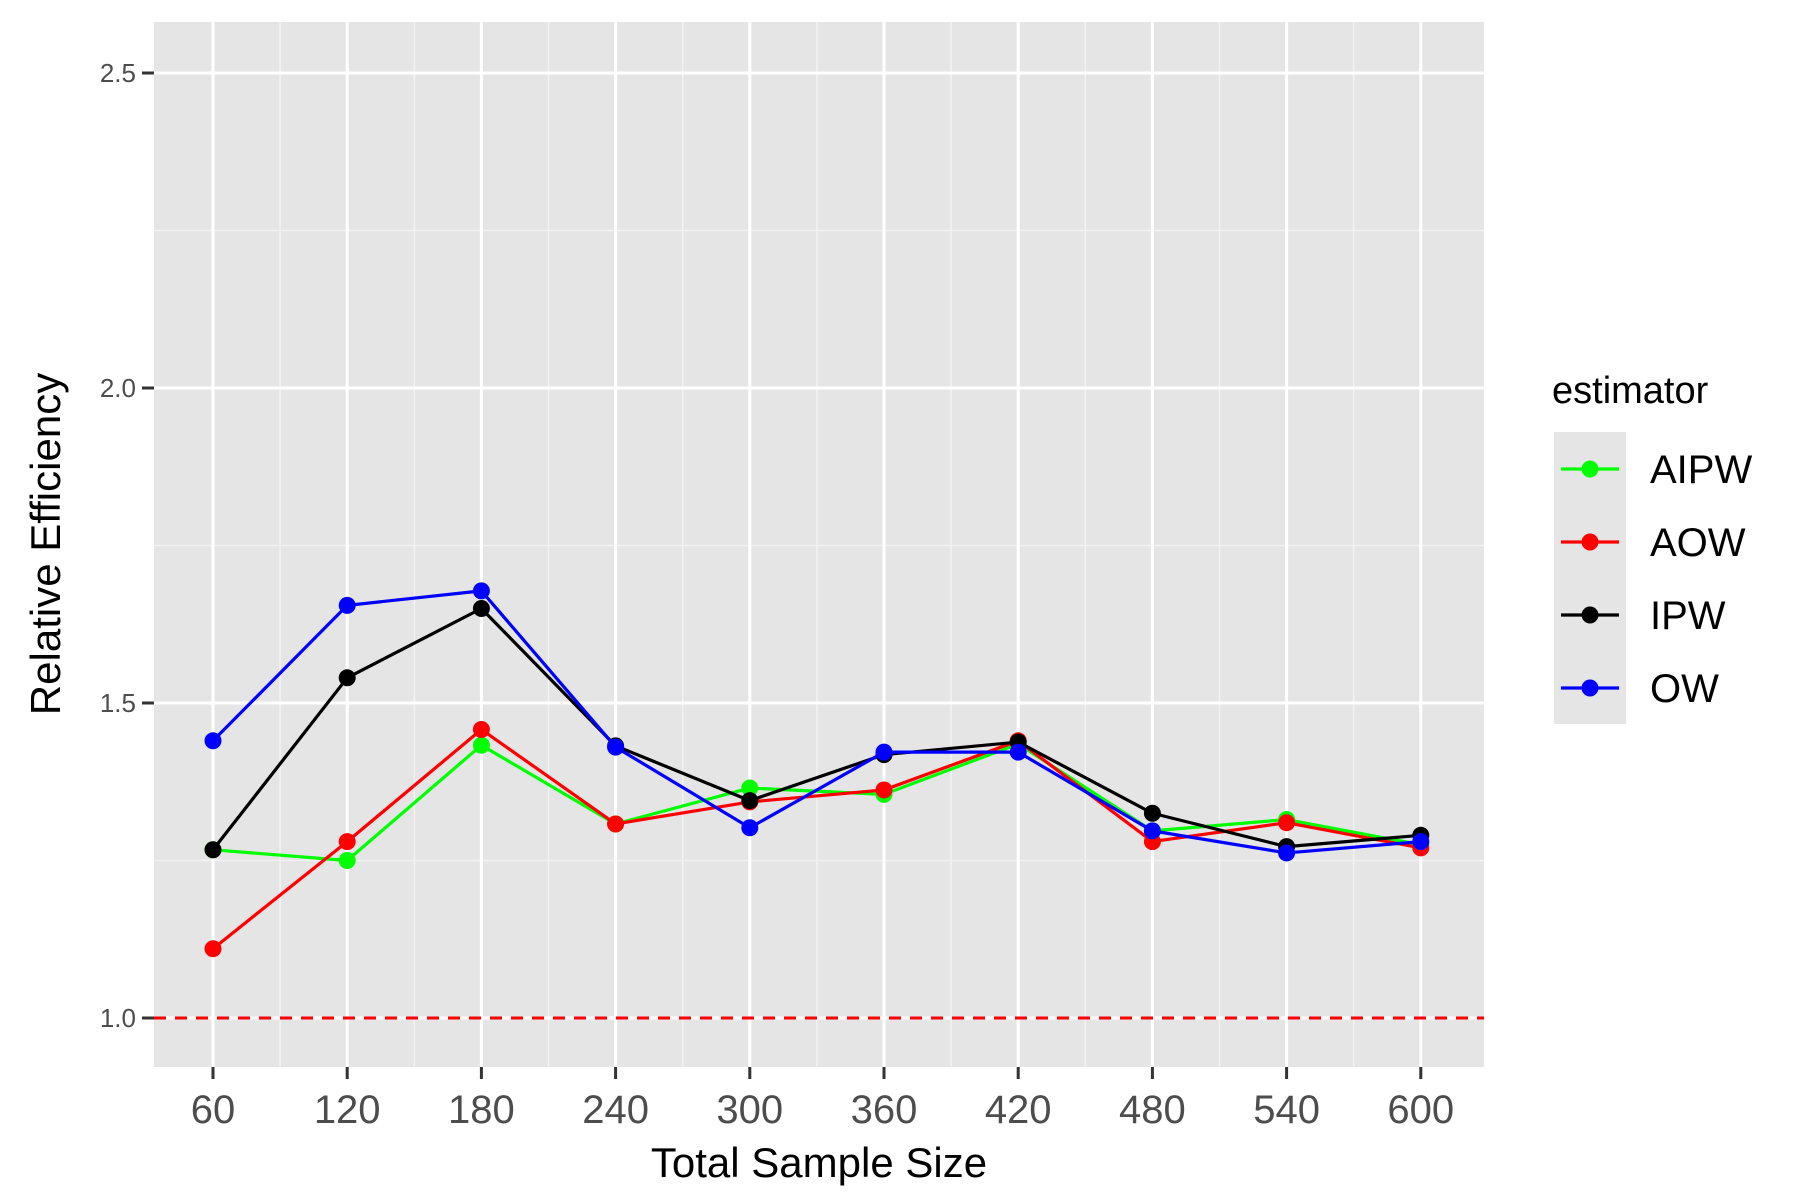 The image size is (1800, 1200). Describe the element at coordinates (127, 545) in the screenshot. I see `y-axis: 1.0 1.5 2.0 2.5` at that location.